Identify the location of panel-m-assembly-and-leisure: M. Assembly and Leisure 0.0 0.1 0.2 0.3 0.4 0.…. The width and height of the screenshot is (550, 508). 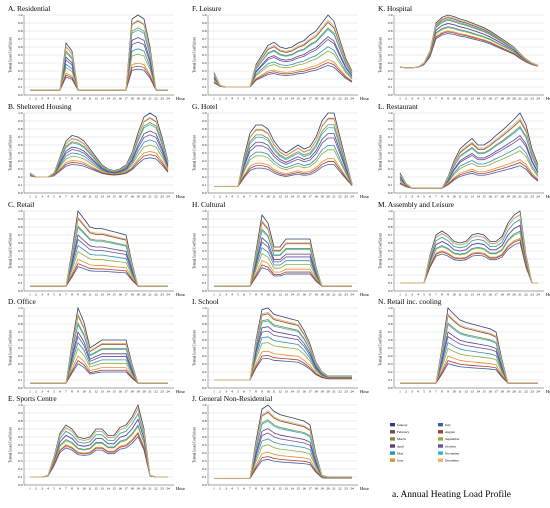
(464, 248).